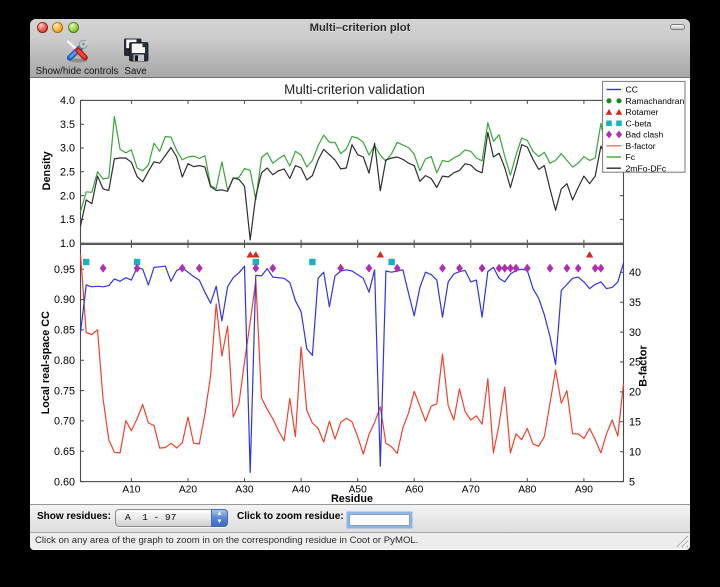 The image size is (720, 587). I want to click on svg-text: A60, so click(414, 490).